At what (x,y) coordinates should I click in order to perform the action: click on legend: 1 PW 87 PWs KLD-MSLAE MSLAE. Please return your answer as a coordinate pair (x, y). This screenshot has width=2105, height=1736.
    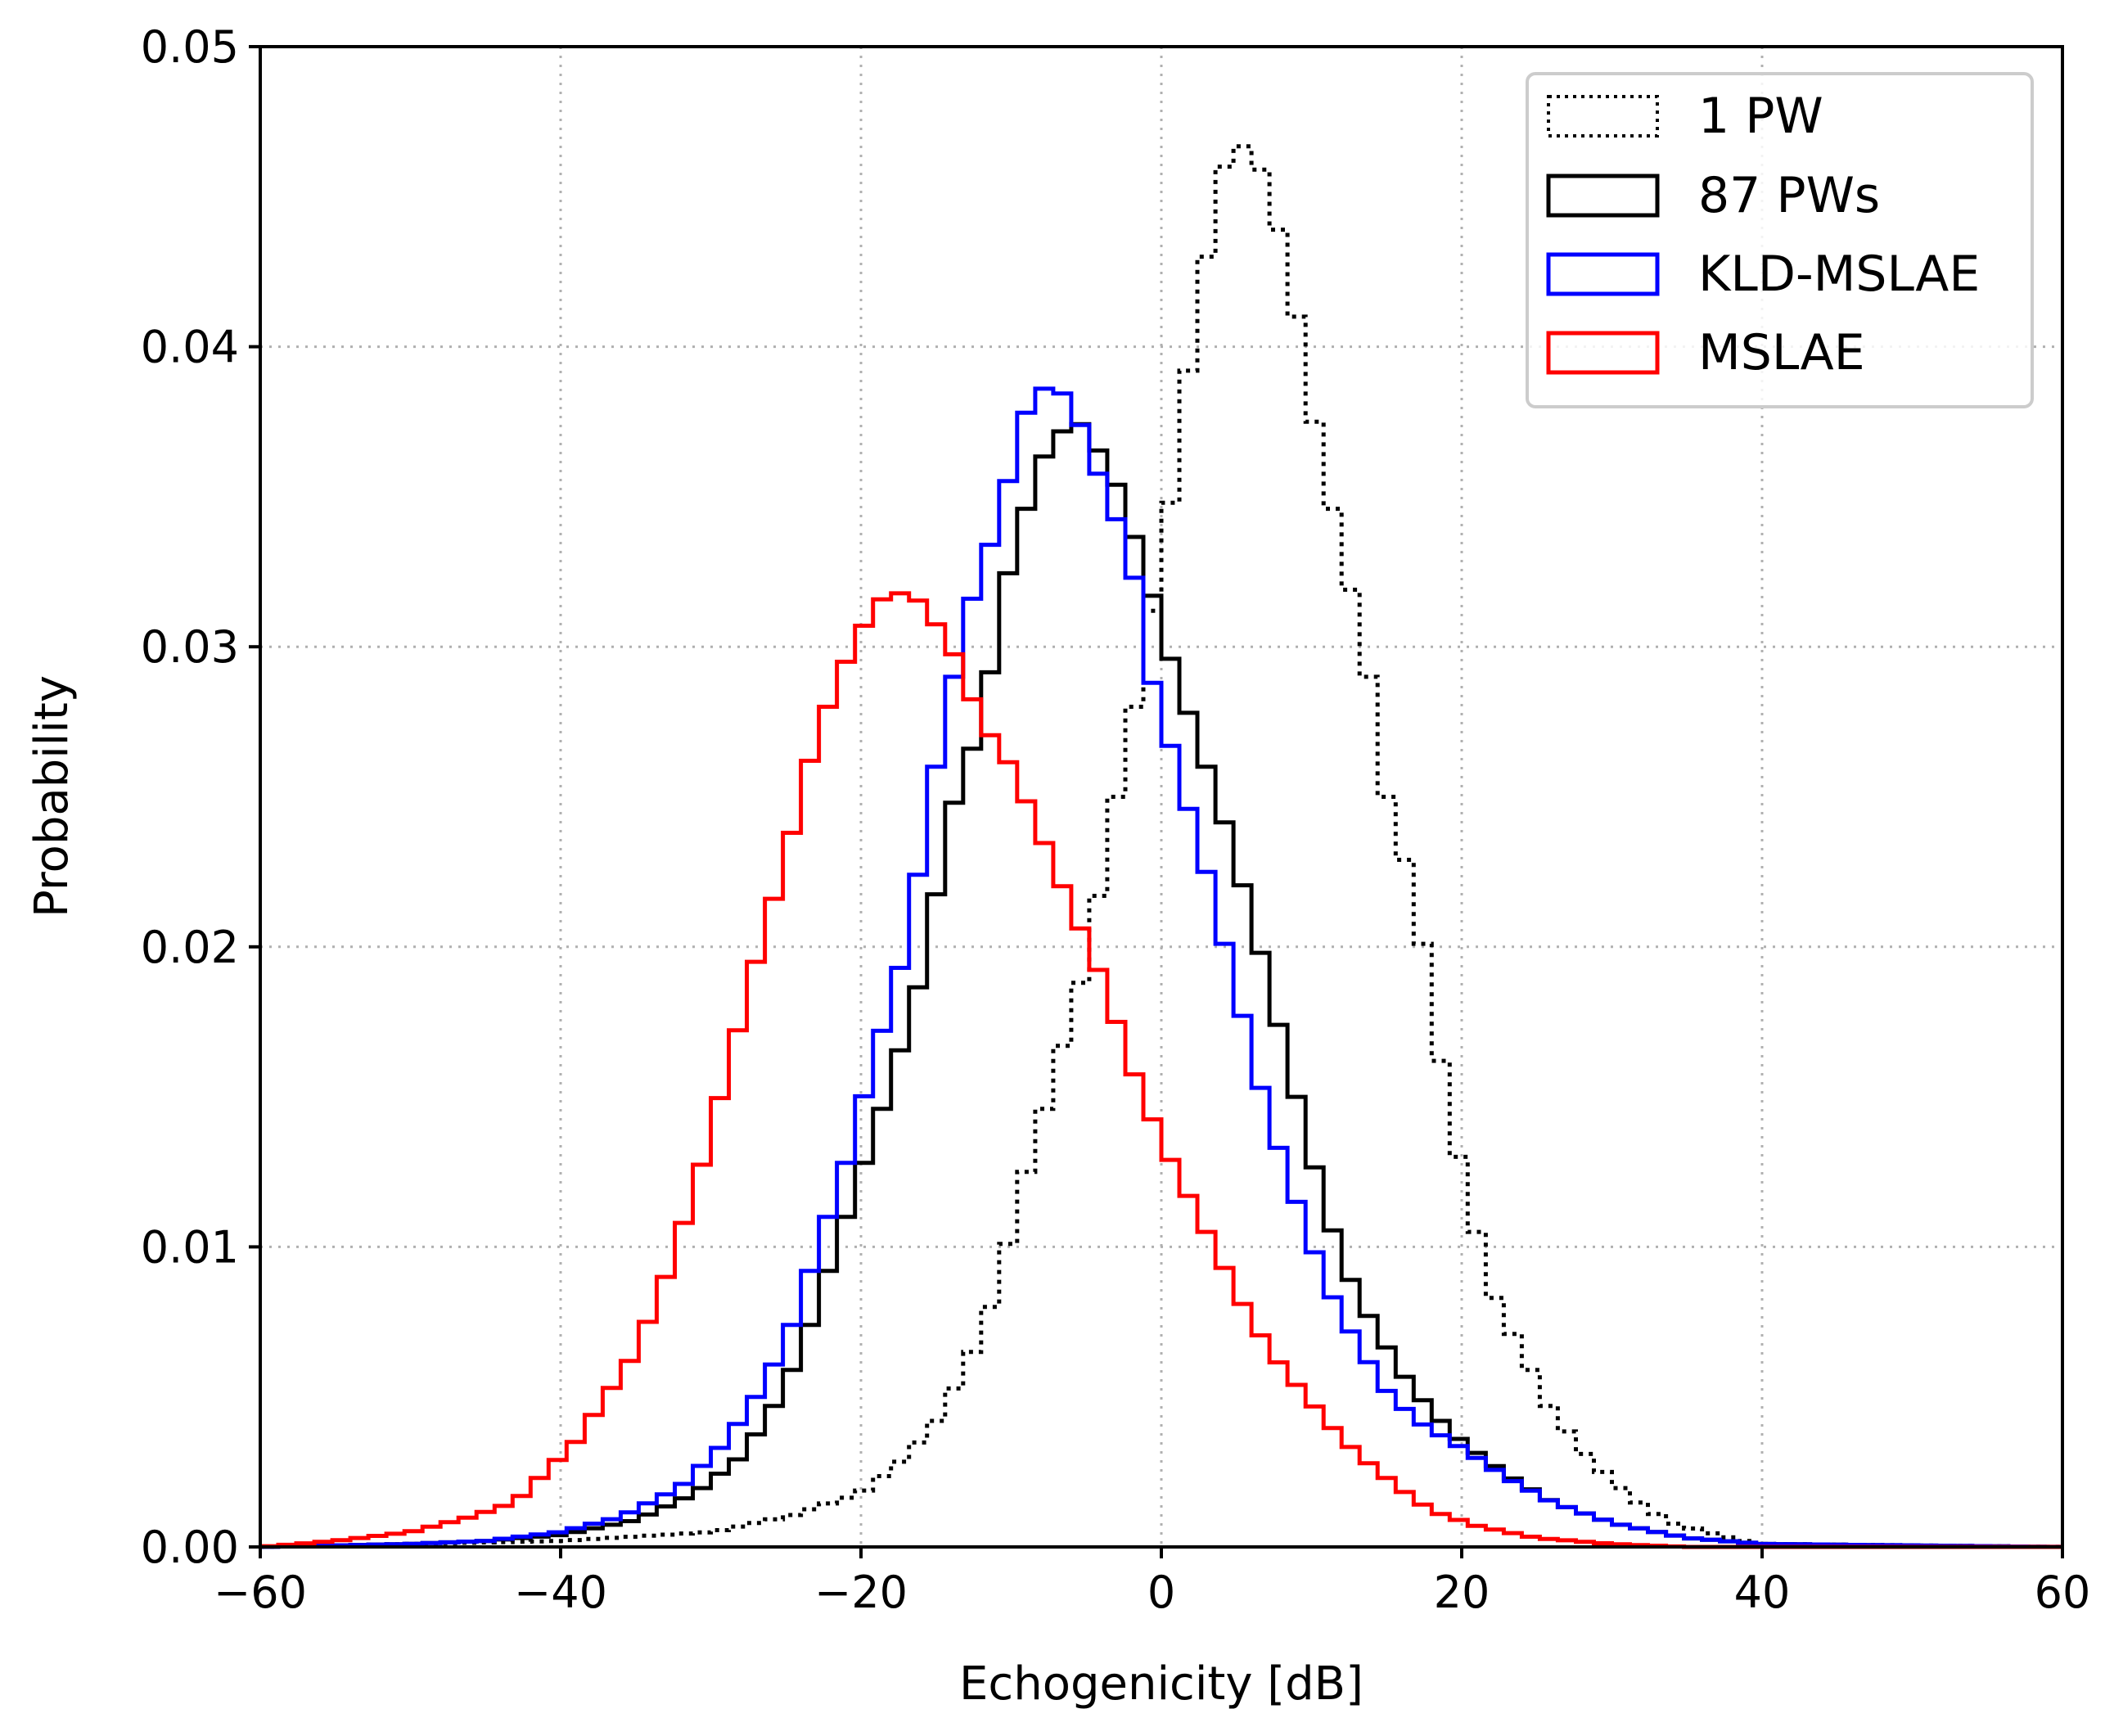
    Looking at the image, I should click on (1780, 240).